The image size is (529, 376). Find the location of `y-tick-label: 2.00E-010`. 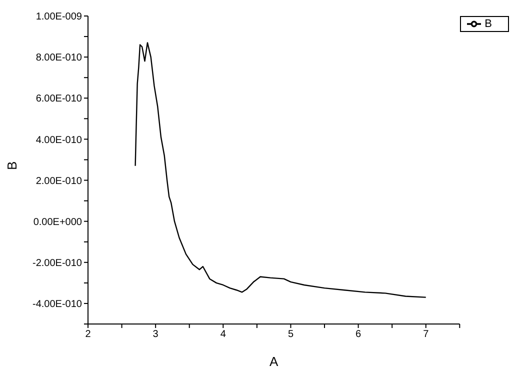

y-tick-label: 2.00E-010 is located at coordinates (59, 181).